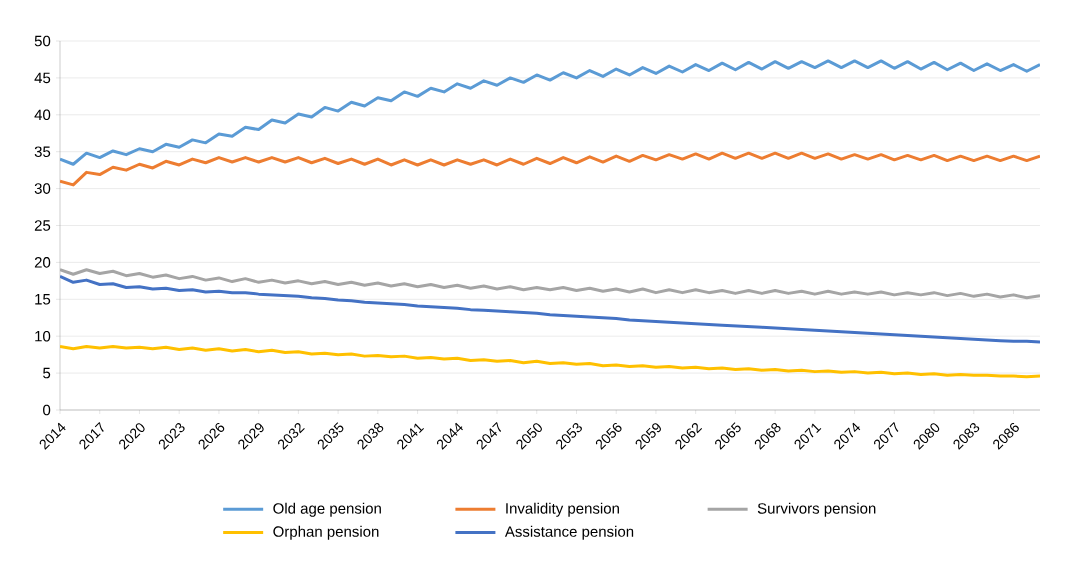 The width and height of the screenshot is (1071, 570). What do you see at coordinates (42, 78) in the screenshot?
I see `y-tick-label: 45` at bounding box center [42, 78].